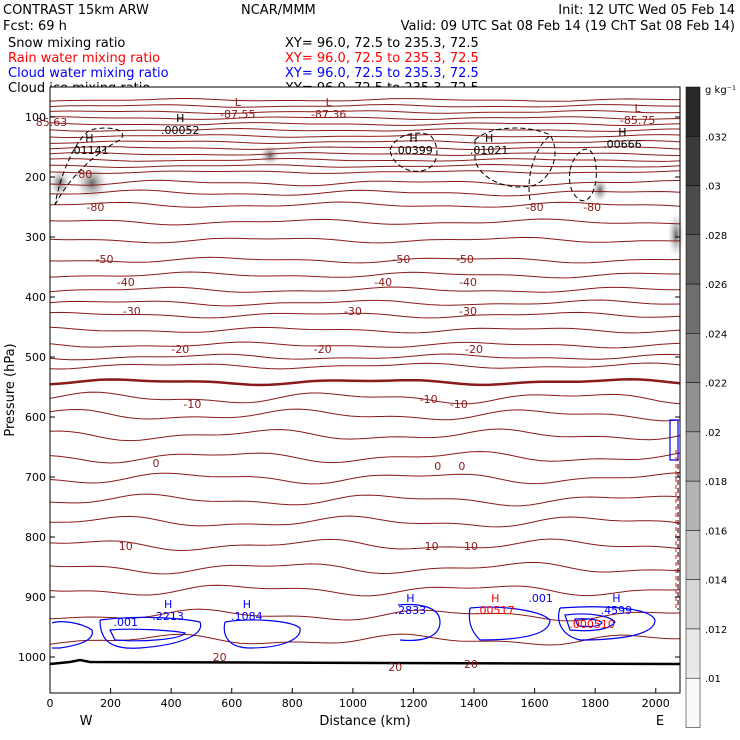 This screenshot has height=740, width=740. Describe the element at coordinates (84, 58) in the screenshot. I see `legend-field-name: Rain water mixing ratio` at that location.